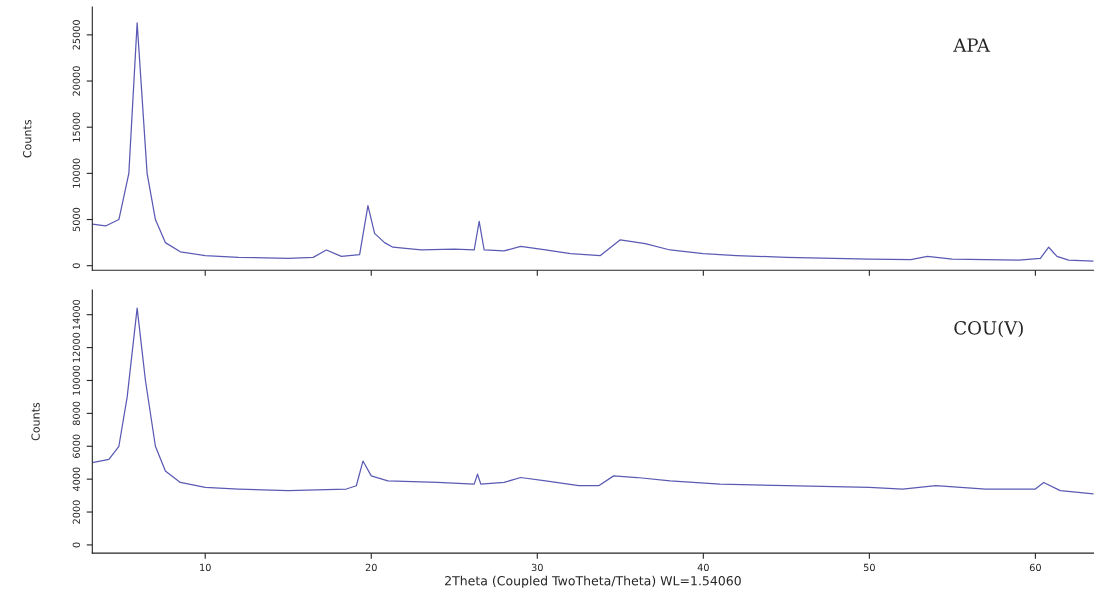 This screenshot has width=1099, height=598. What do you see at coordinates (76, 81) in the screenshot?
I see `y-tick-label: 20000` at bounding box center [76, 81].